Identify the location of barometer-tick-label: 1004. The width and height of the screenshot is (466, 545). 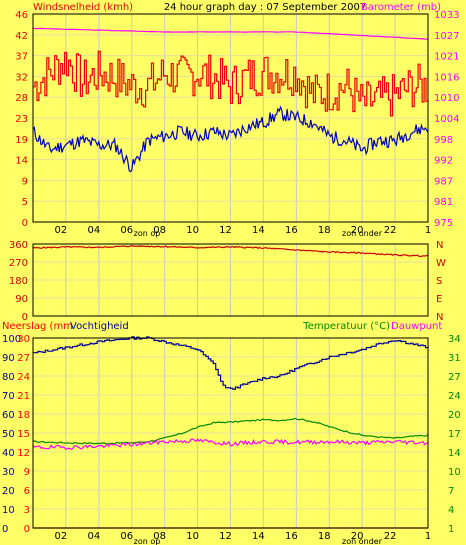
(446, 119).